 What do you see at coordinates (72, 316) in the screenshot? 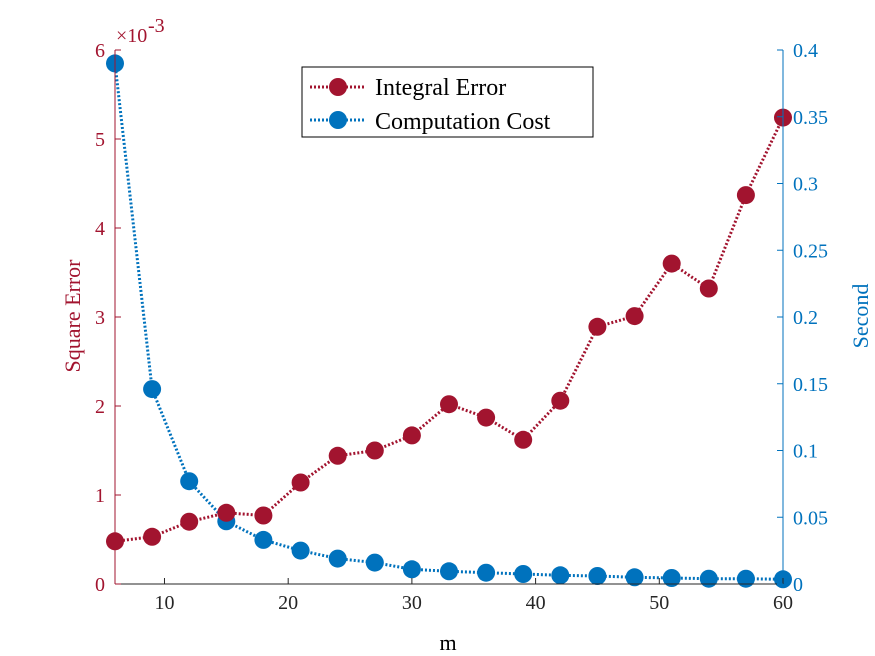
I see `y-left-axis-label: Square Error` at bounding box center [72, 316].